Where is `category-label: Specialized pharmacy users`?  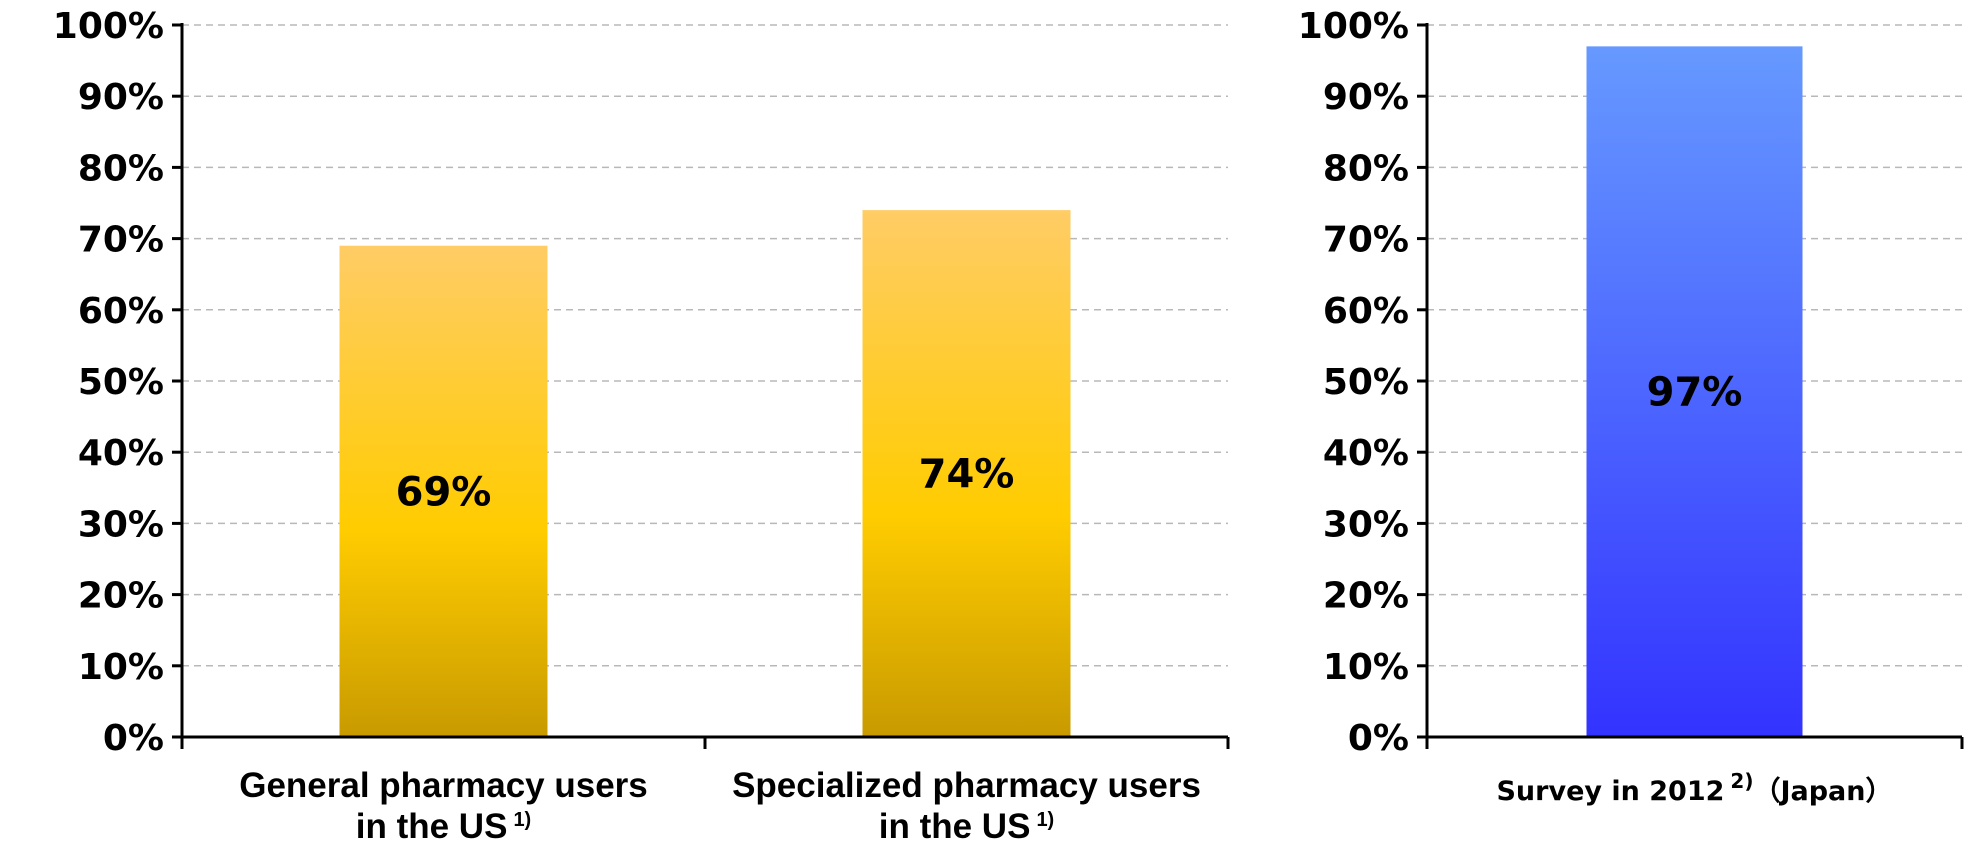 category-label: Specialized pharmacy users is located at coordinates (966, 785).